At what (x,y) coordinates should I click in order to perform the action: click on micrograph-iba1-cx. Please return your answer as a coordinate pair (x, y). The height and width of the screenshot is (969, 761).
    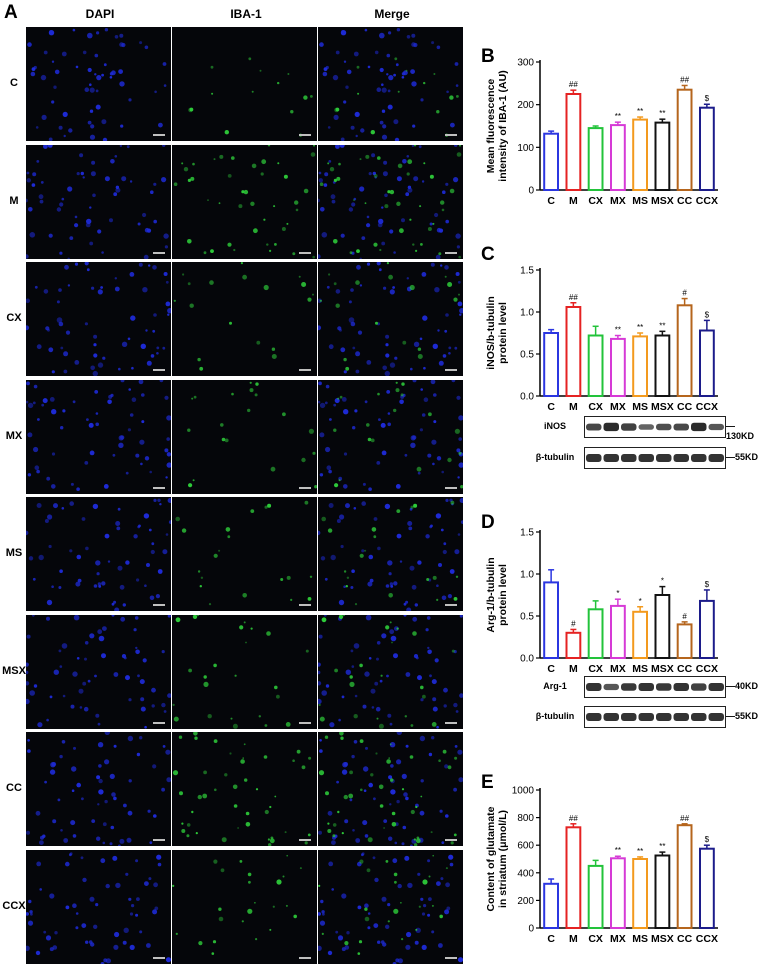
    Looking at the image, I should click on (244, 319).